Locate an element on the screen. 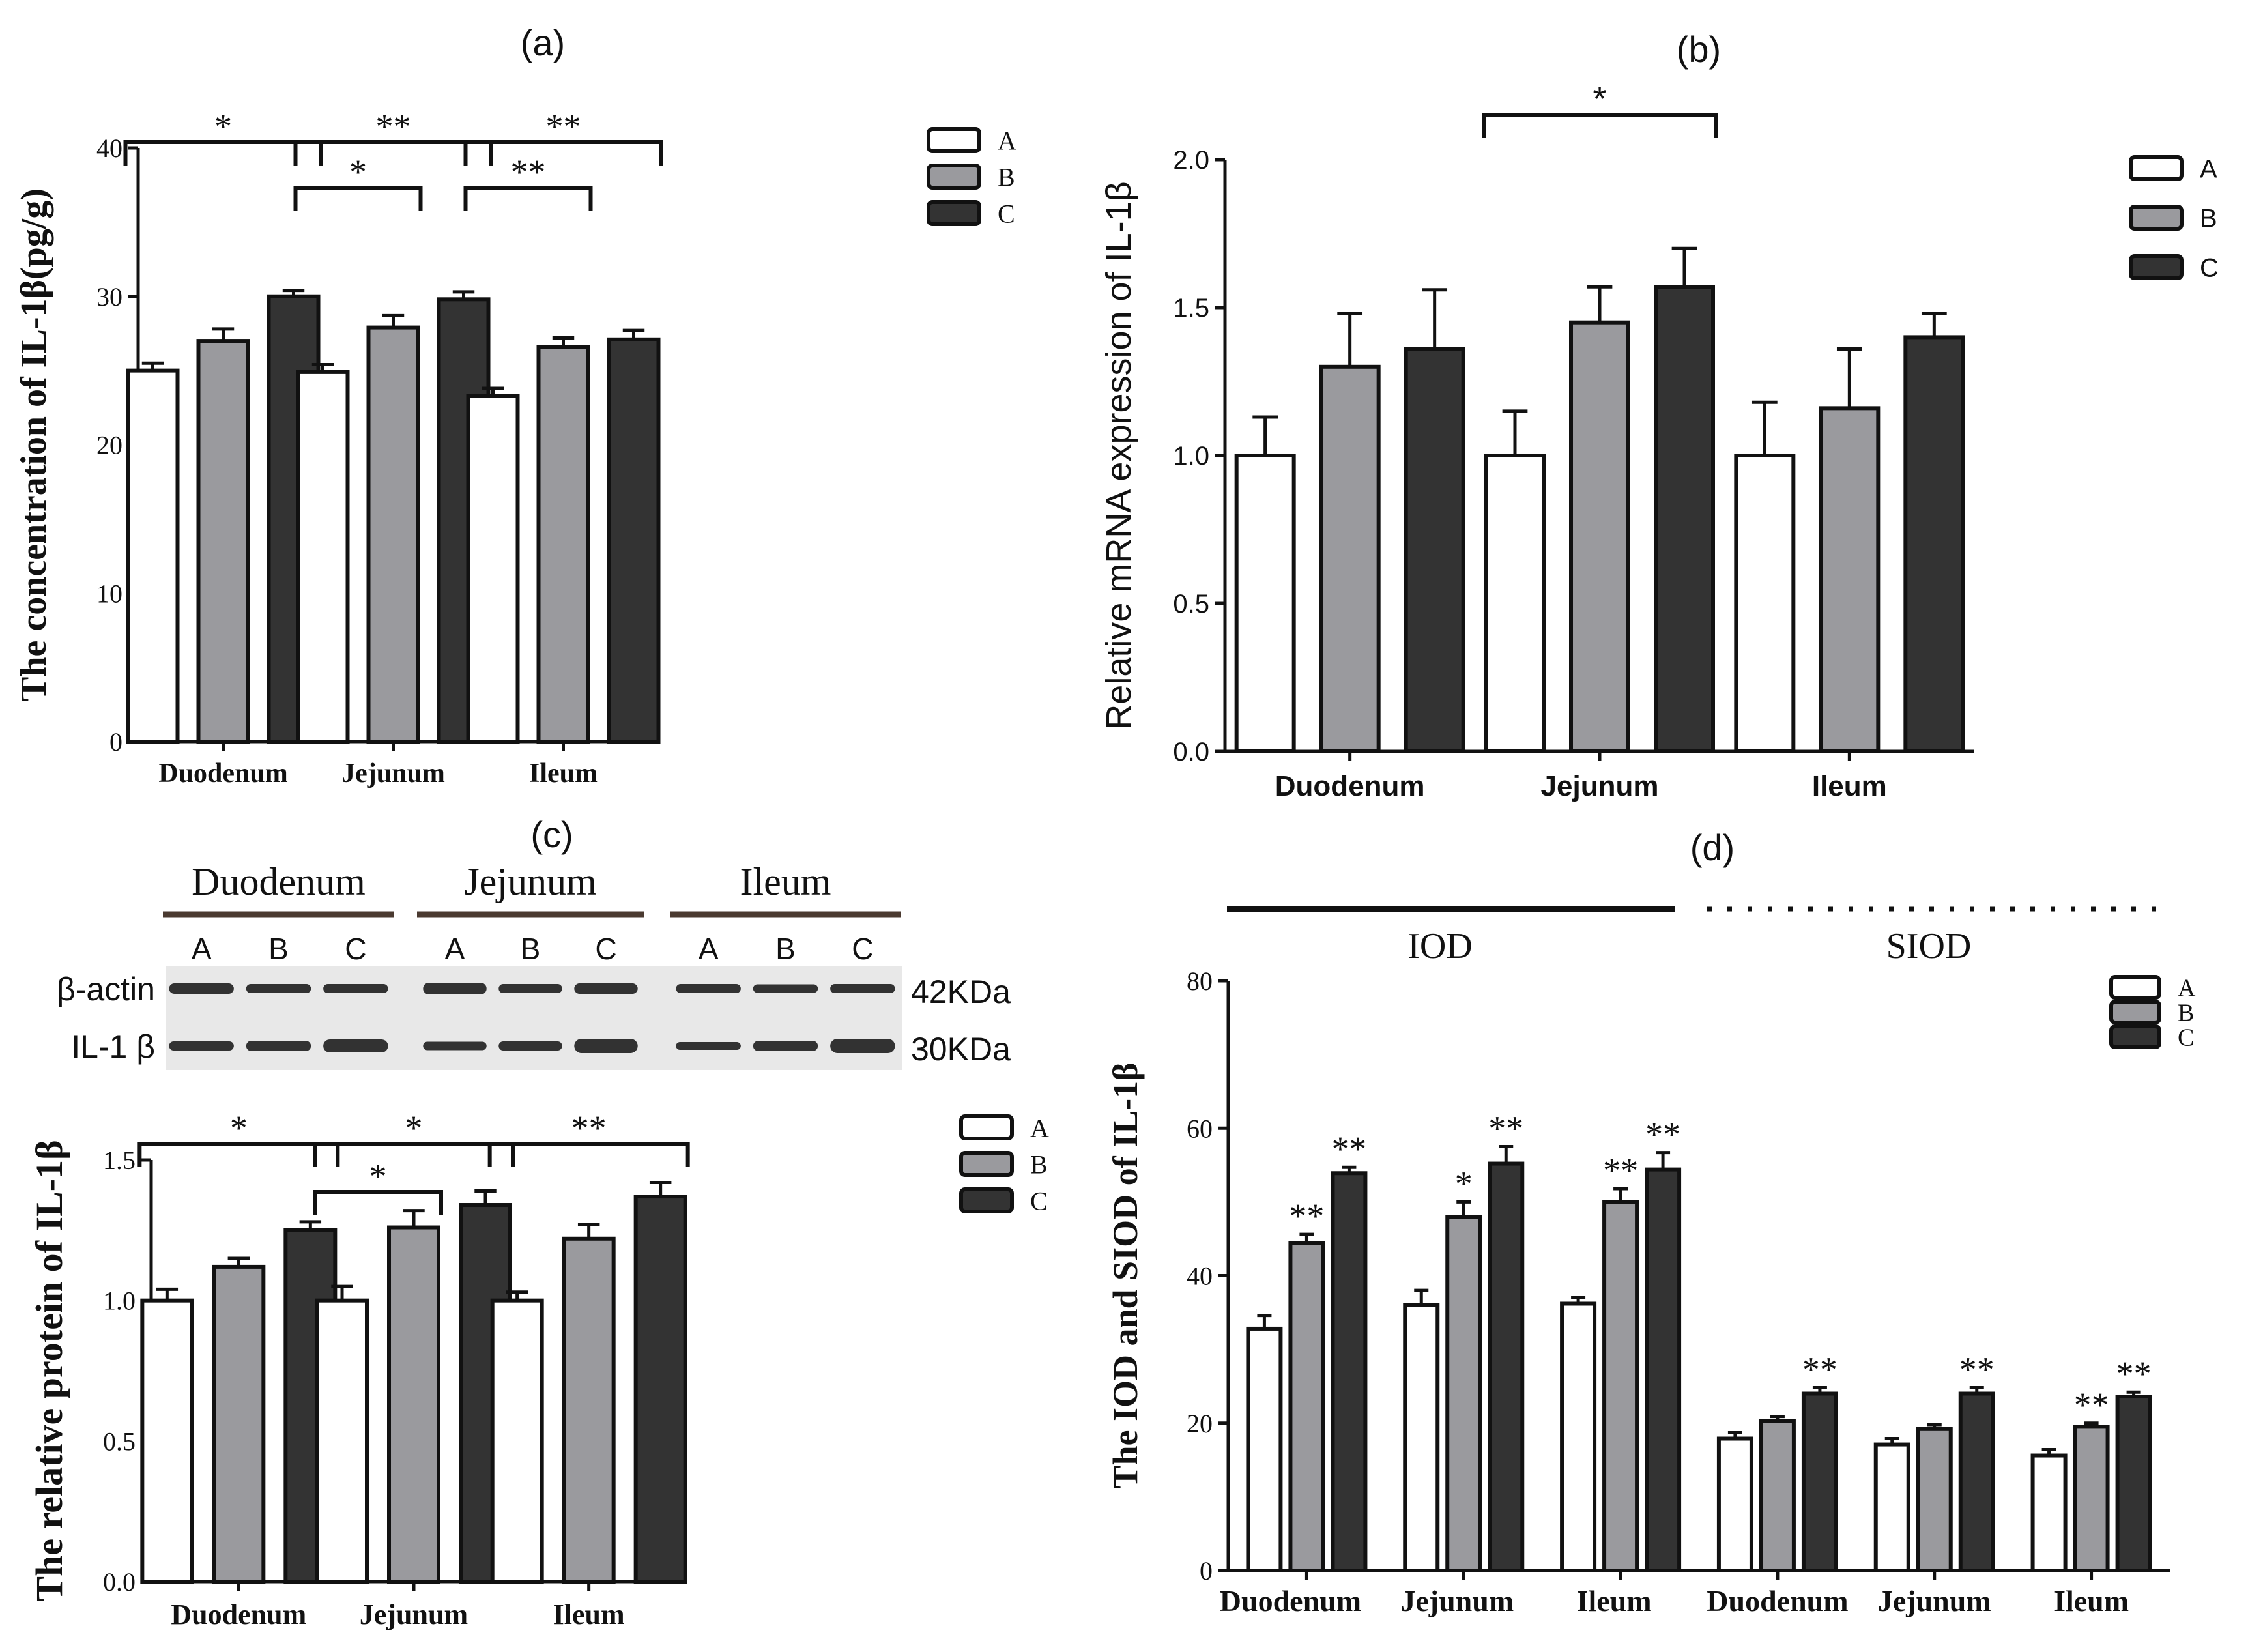 This screenshot has width=2263, height=1652. y-tick-label: 60 is located at coordinates (1200, 1129).